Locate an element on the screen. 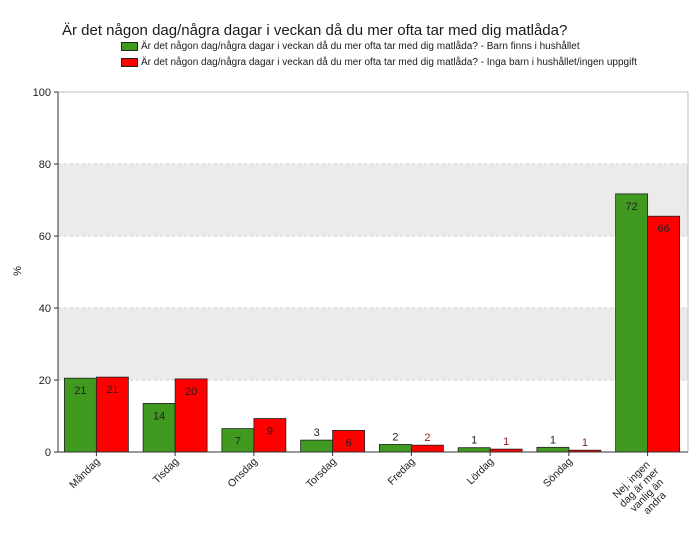 The image size is (700, 550). data-label: 72 is located at coordinates (632, 207).